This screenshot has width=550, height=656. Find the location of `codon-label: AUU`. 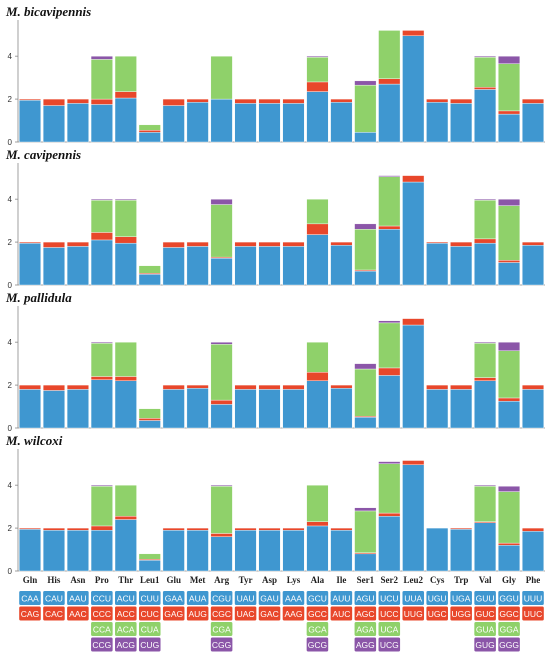

codon-label: AUU is located at coordinates (341, 598).